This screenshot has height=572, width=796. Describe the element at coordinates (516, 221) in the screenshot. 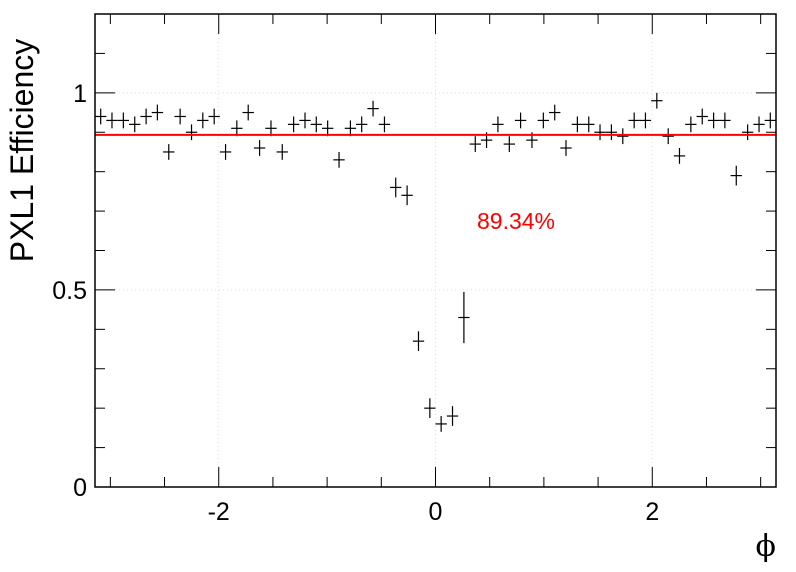

I see `fit-annotation: 89.34%` at that location.